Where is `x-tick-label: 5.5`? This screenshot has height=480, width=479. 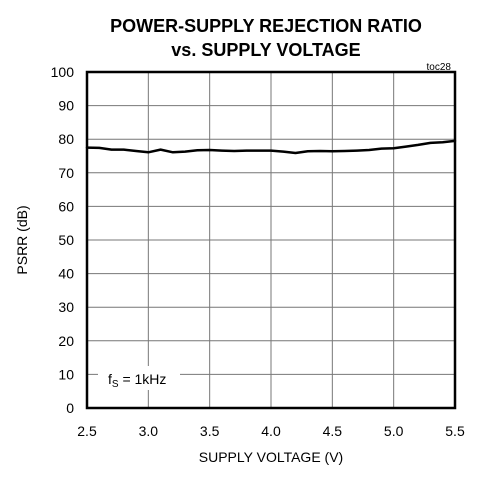
x-tick-label: 5.5 is located at coordinates (455, 431).